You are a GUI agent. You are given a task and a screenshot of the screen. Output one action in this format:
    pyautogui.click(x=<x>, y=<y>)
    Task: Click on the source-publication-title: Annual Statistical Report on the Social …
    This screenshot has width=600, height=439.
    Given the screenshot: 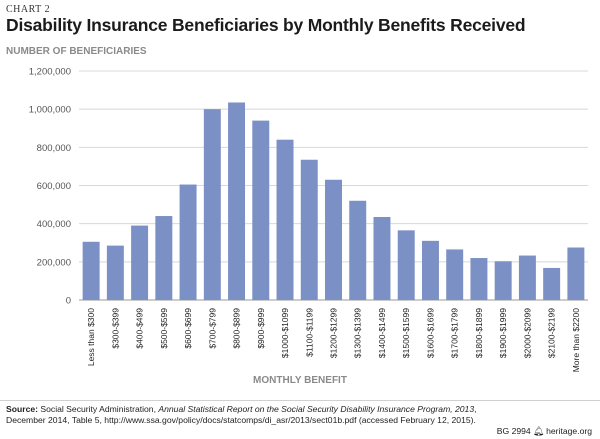 What is the action you would take?
    pyautogui.click(x=316, y=409)
    